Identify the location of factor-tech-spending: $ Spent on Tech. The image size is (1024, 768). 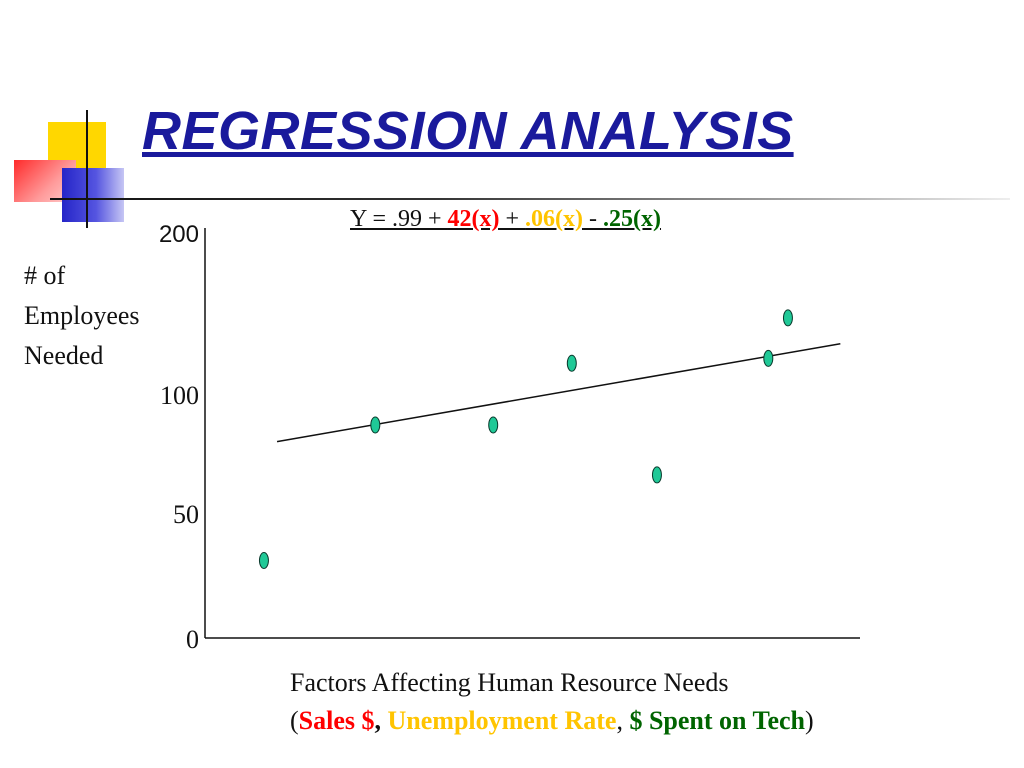
(717, 720).